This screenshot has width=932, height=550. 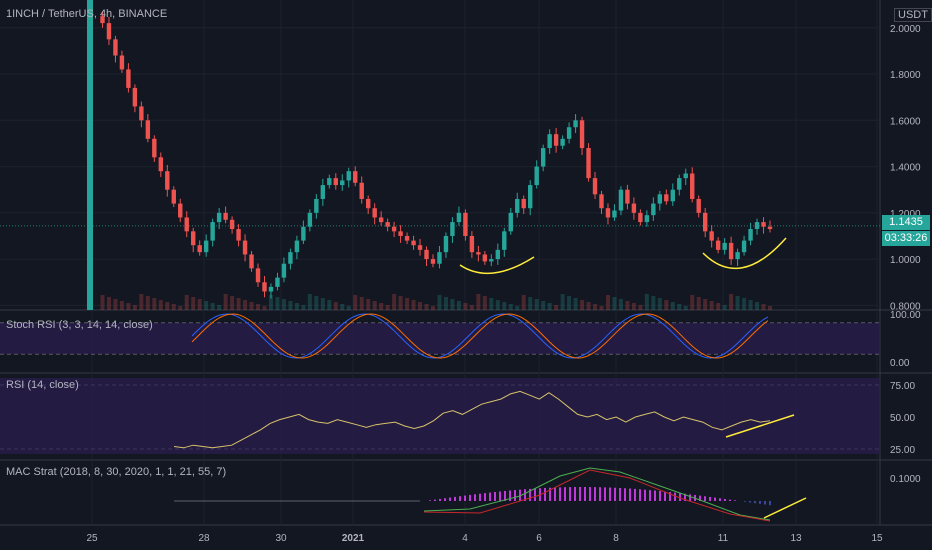 I want to click on symbol-title: 1INCH / TetherUS, 4h, BINANCE, so click(x=87, y=14).